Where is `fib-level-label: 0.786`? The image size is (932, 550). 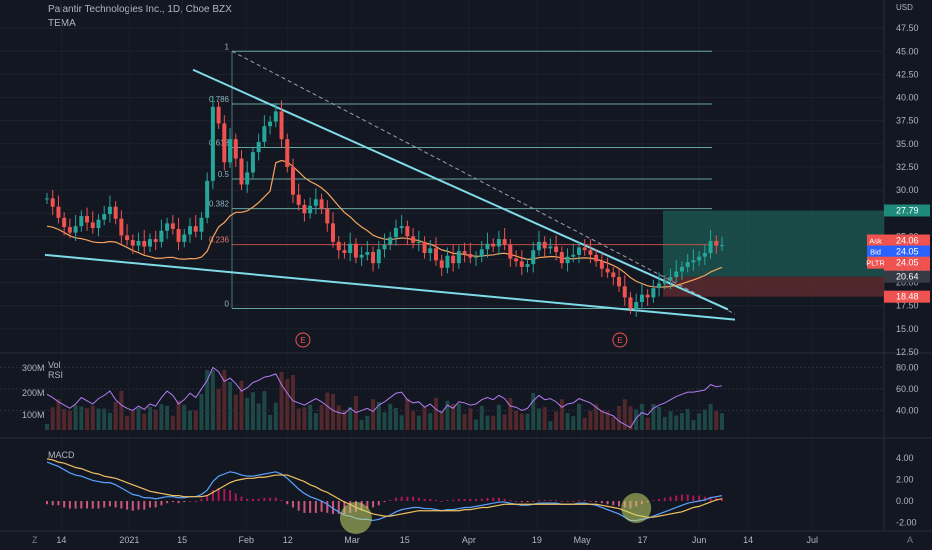 fib-level-label: 0.786 is located at coordinates (219, 99).